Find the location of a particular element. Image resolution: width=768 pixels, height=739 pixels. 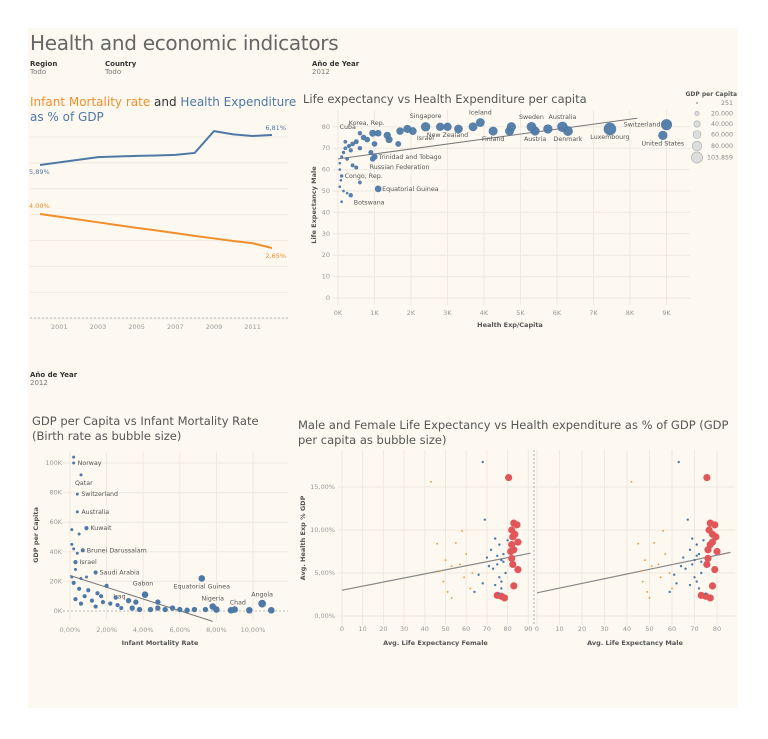

point-label: Qatar is located at coordinates (84, 483).